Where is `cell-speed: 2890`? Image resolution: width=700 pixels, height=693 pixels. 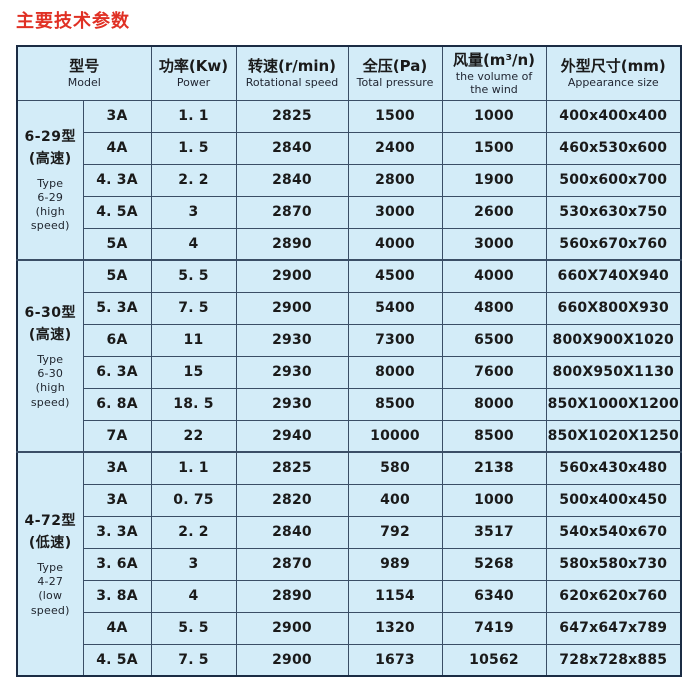
cell-speed: 2890 is located at coordinates (292, 244).